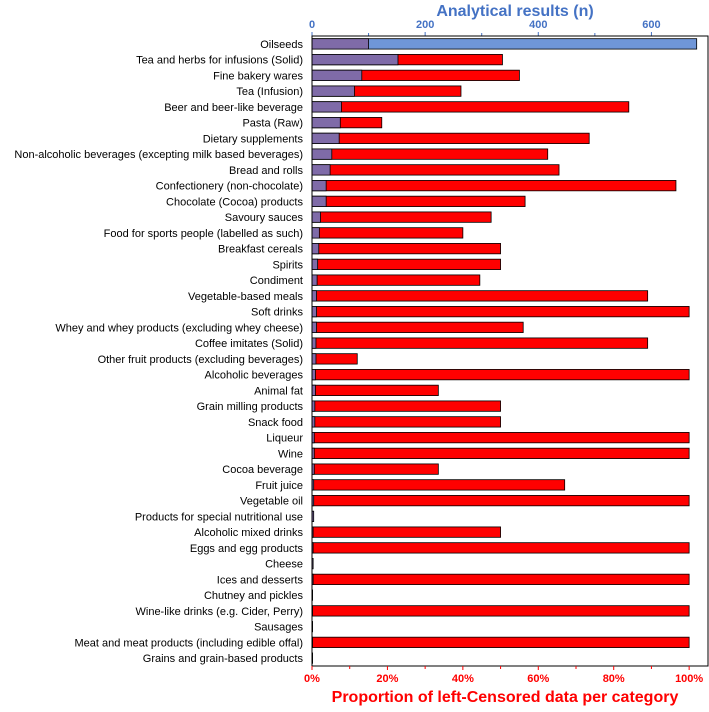  What do you see at coordinates (651, 25) in the screenshot?
I see `top-tick-label: 600` at bounding box center [651, 25].